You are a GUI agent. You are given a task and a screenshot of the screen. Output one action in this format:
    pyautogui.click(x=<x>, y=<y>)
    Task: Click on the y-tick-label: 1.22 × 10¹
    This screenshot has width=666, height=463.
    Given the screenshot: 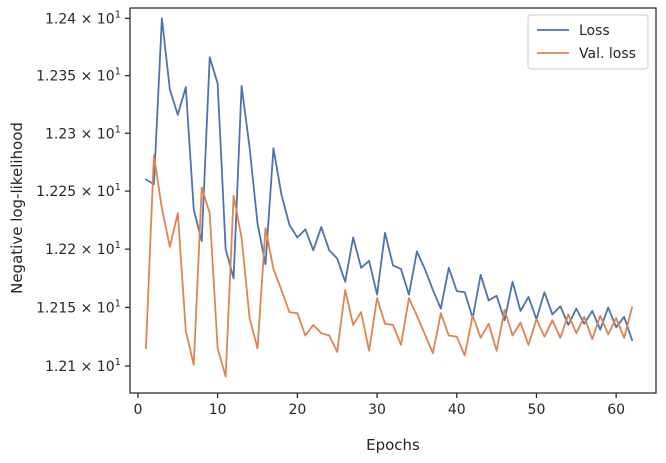 What is the action you would take?
    pyautogui.click(x=83, y=249)
    